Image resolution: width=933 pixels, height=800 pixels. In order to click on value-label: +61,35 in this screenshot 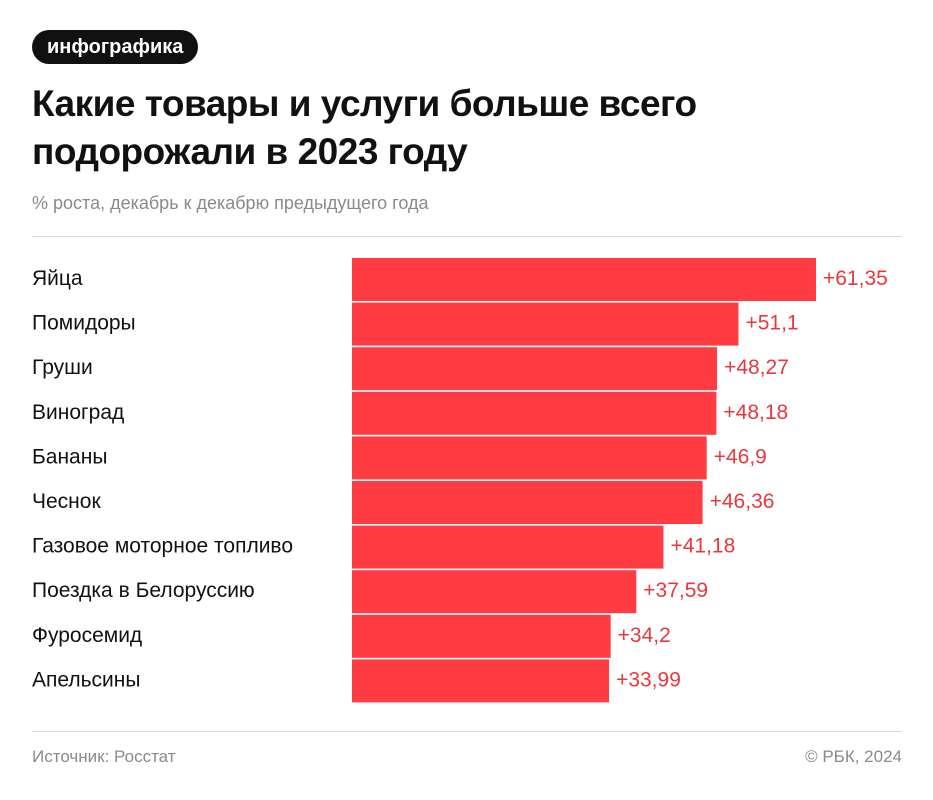, I will do `click(855, 278)`.